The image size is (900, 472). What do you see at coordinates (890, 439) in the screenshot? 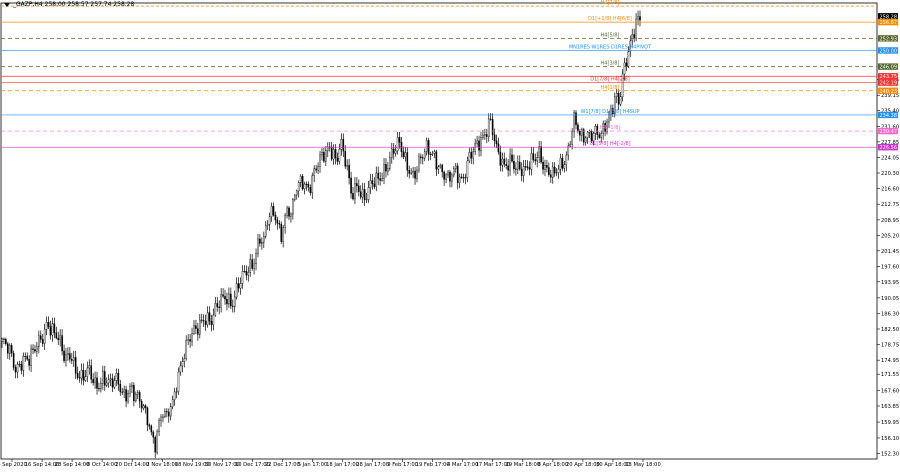
I see `y-tick-label: 156.10` at bounding box center [890, 439].